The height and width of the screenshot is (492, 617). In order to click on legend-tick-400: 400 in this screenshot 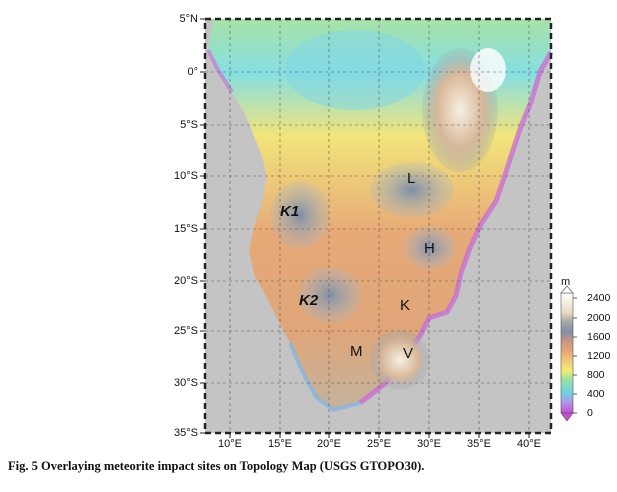, I will do `click(596, 394)`.